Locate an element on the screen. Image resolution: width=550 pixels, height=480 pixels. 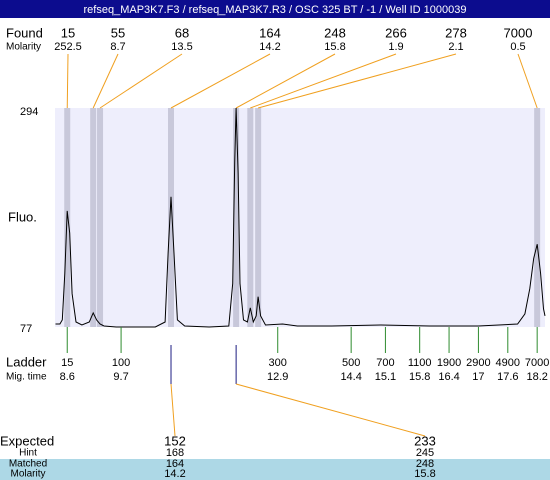
ladder-size: 1900 is located at coordinates (449, 363).